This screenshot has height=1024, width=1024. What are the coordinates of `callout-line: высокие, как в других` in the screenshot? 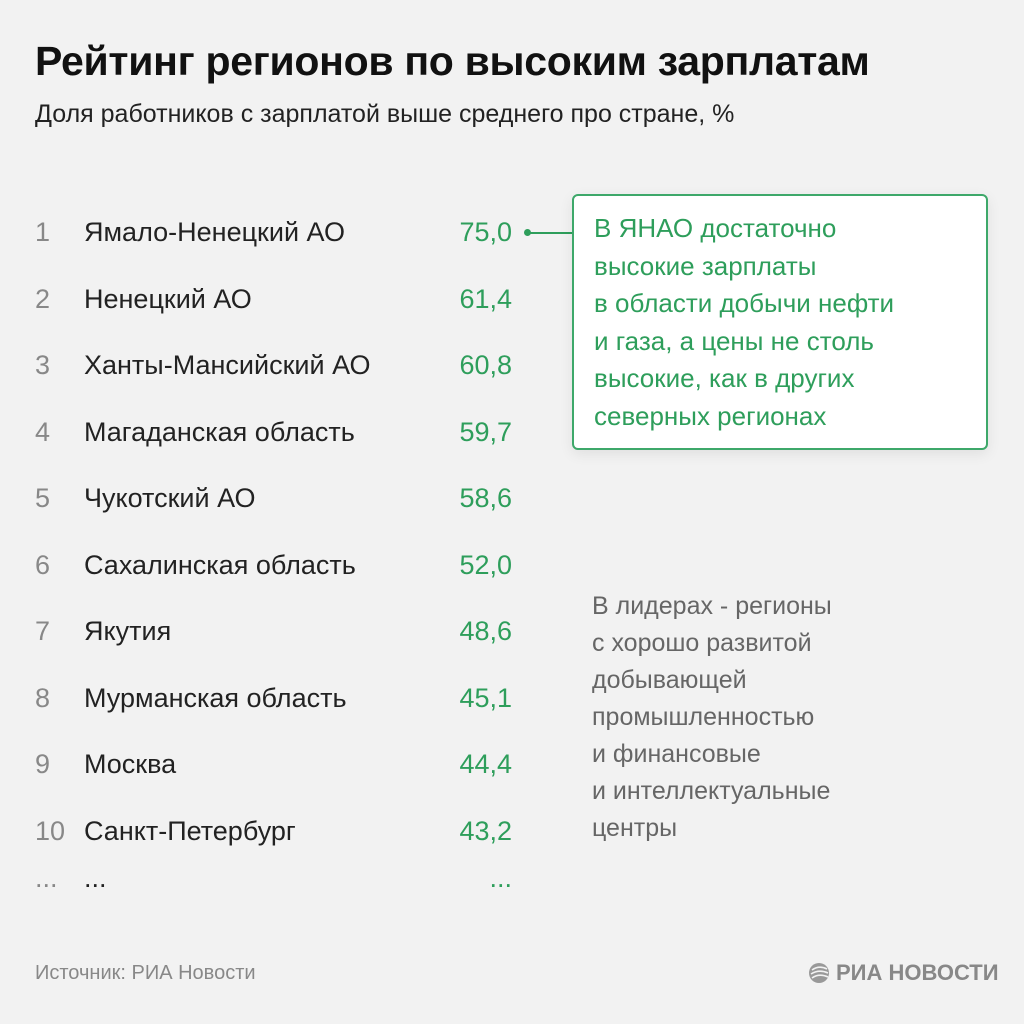 It's located at (724, 378).